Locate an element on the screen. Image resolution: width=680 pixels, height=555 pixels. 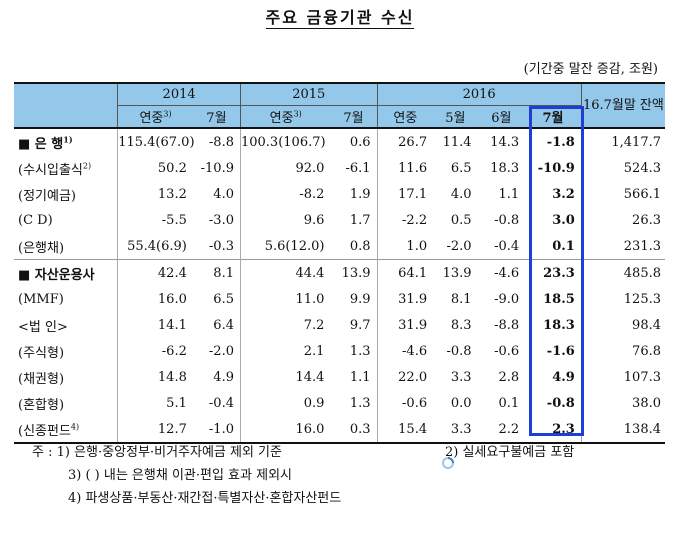
table-cell: 22.0 is located at coordinates (413, 377).